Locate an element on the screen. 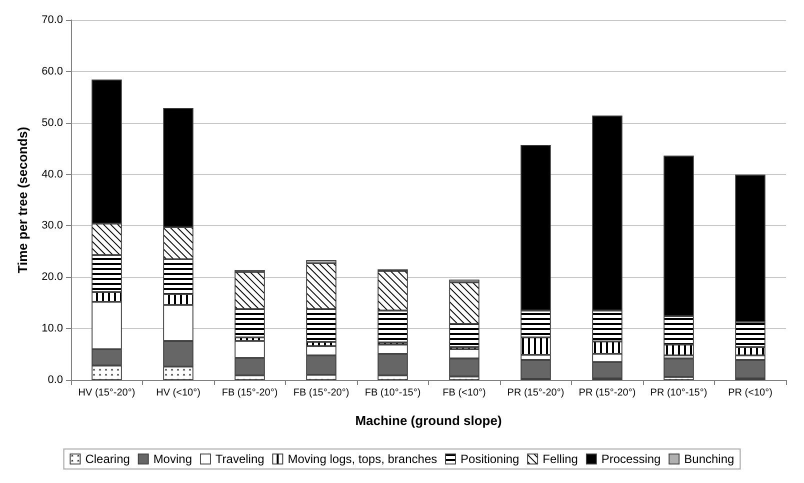 This screenshot has width=804, height=483. x-tick-label: HV (15°-20°) is located at coordinates (107, 393).